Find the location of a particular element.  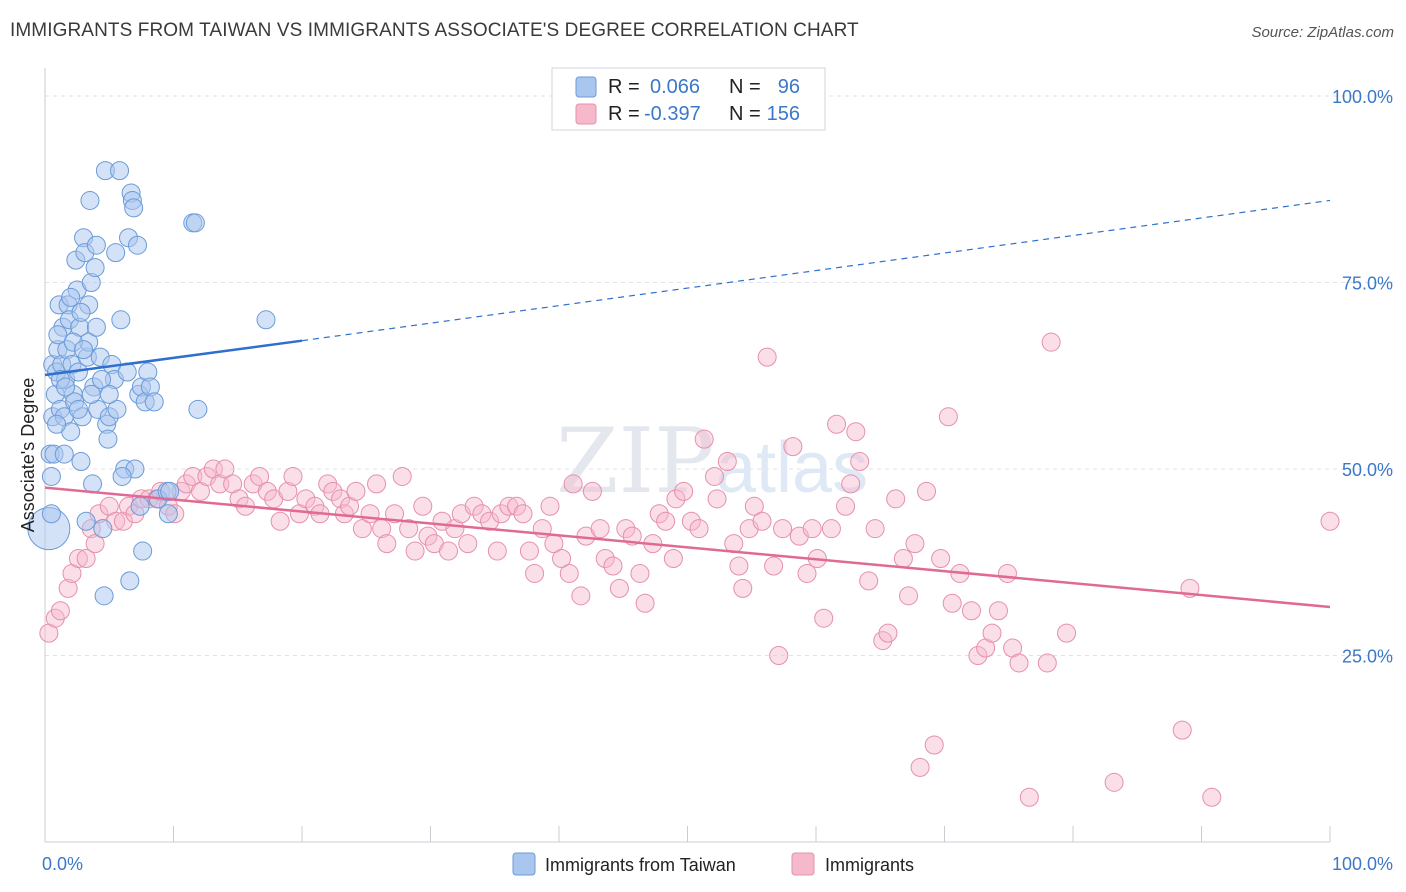

watermark-zip: ZIP is located at coordinates (635, 461).